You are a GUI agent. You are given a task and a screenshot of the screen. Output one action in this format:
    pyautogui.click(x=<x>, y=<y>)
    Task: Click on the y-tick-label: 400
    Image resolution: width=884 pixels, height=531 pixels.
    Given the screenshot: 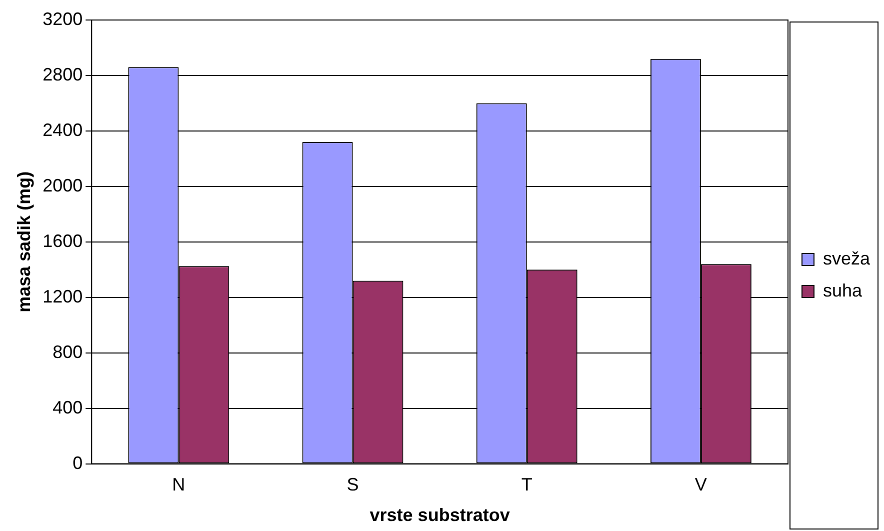 What is the action you would take?
    pyautogui.click(x=67, y=407)
    